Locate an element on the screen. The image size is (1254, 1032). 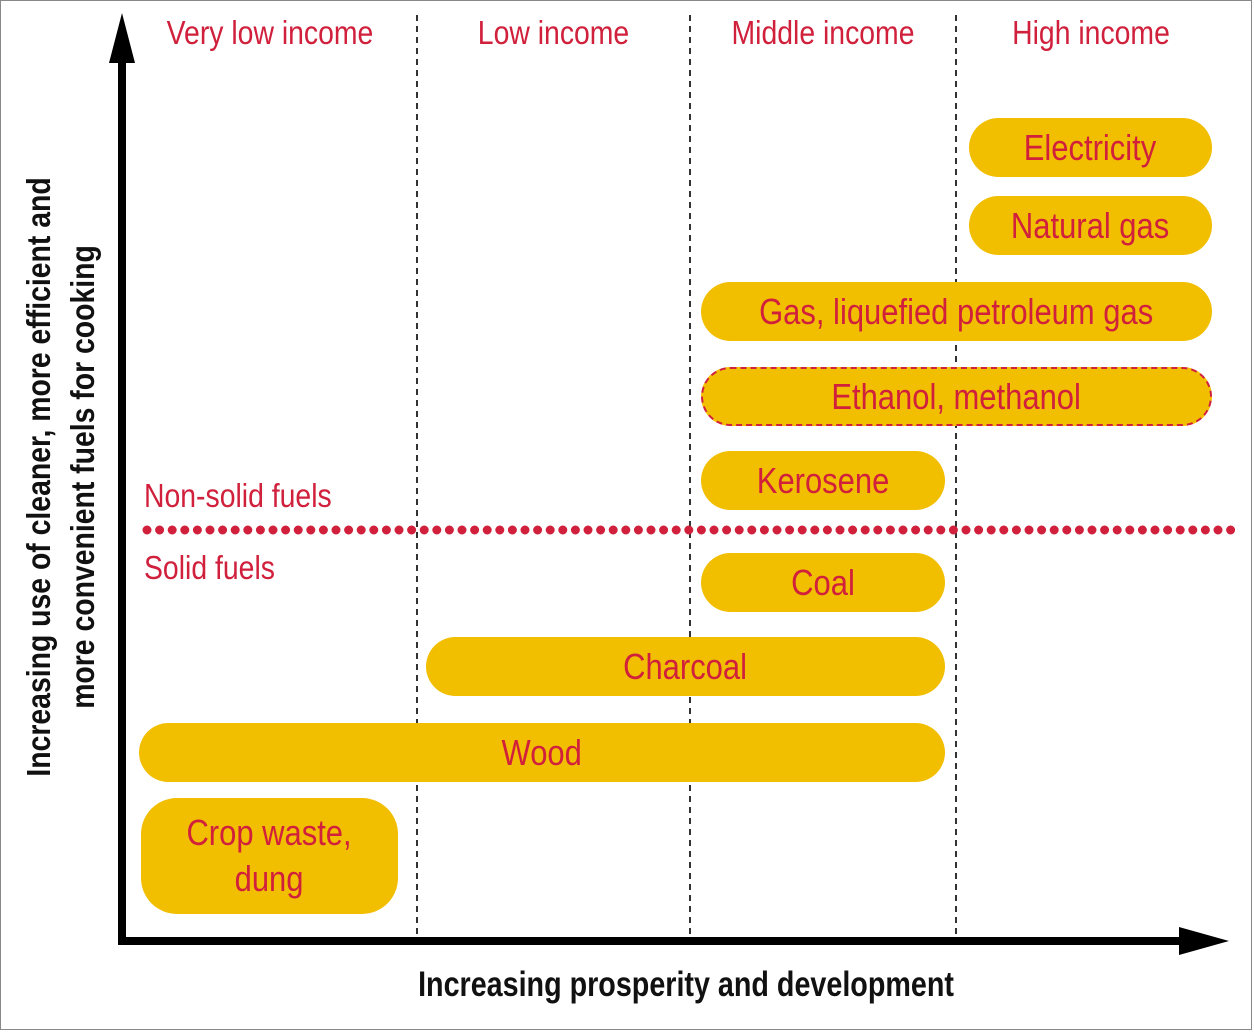
x-axis-arrowhead is located at coordinates (1204, 941).